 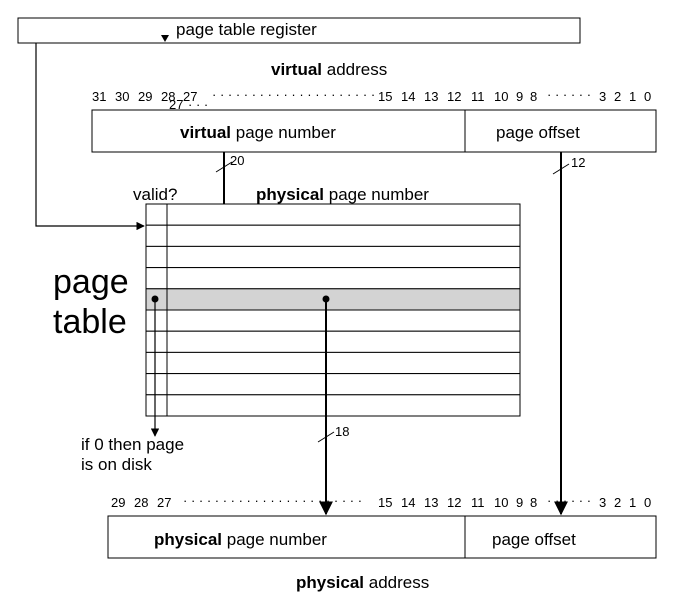 What do you see at coordinates (165, 38) in the screenshot?
I see `register-down-arrow-icon` at bounding box center [165, 38].